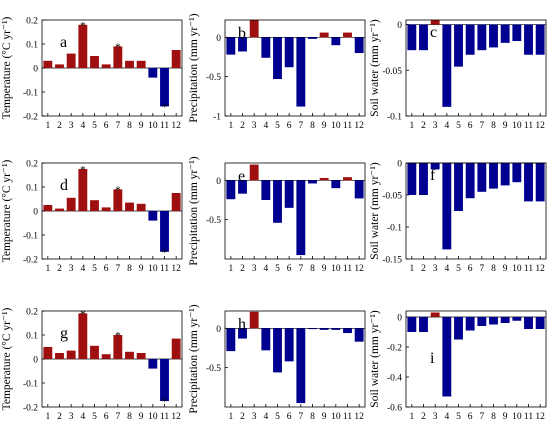 This screenshot has width=550, height=434. I want to click on y-tick-label: -0.4, so click(394, 379).